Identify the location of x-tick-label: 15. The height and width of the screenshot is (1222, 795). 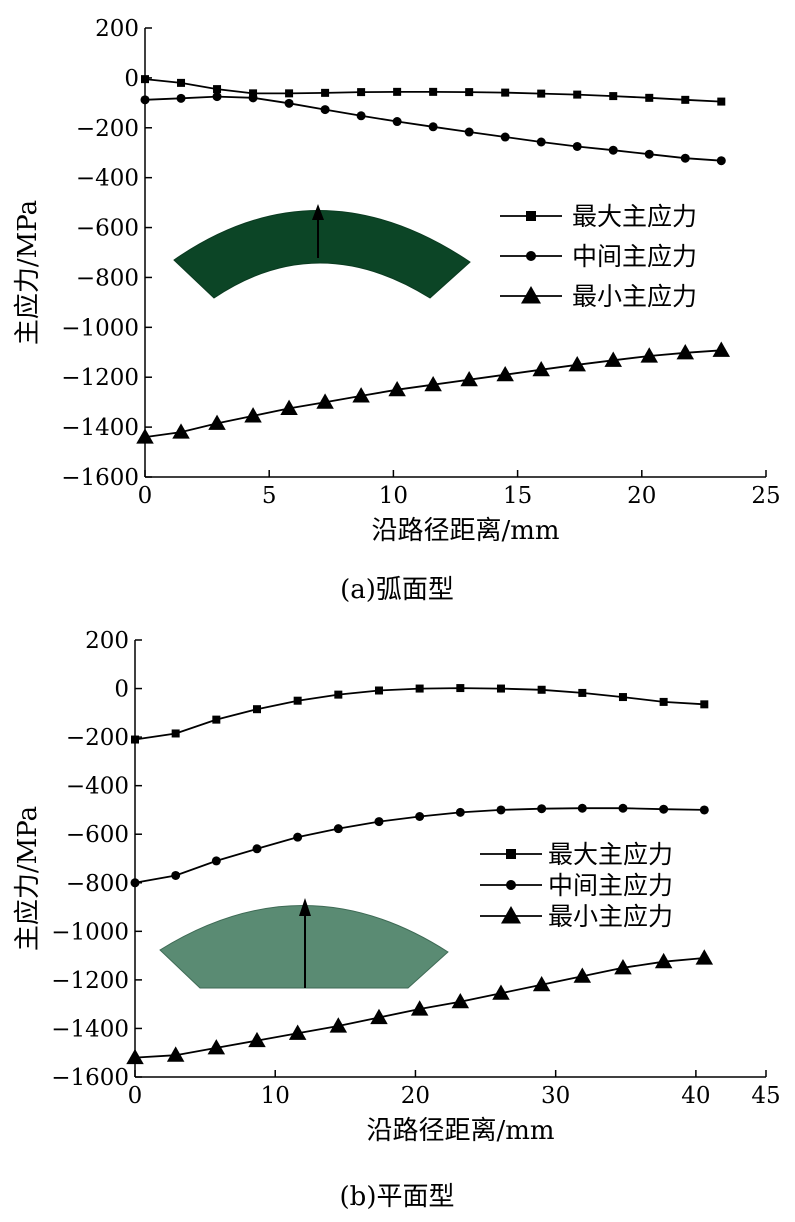
(517, 496).